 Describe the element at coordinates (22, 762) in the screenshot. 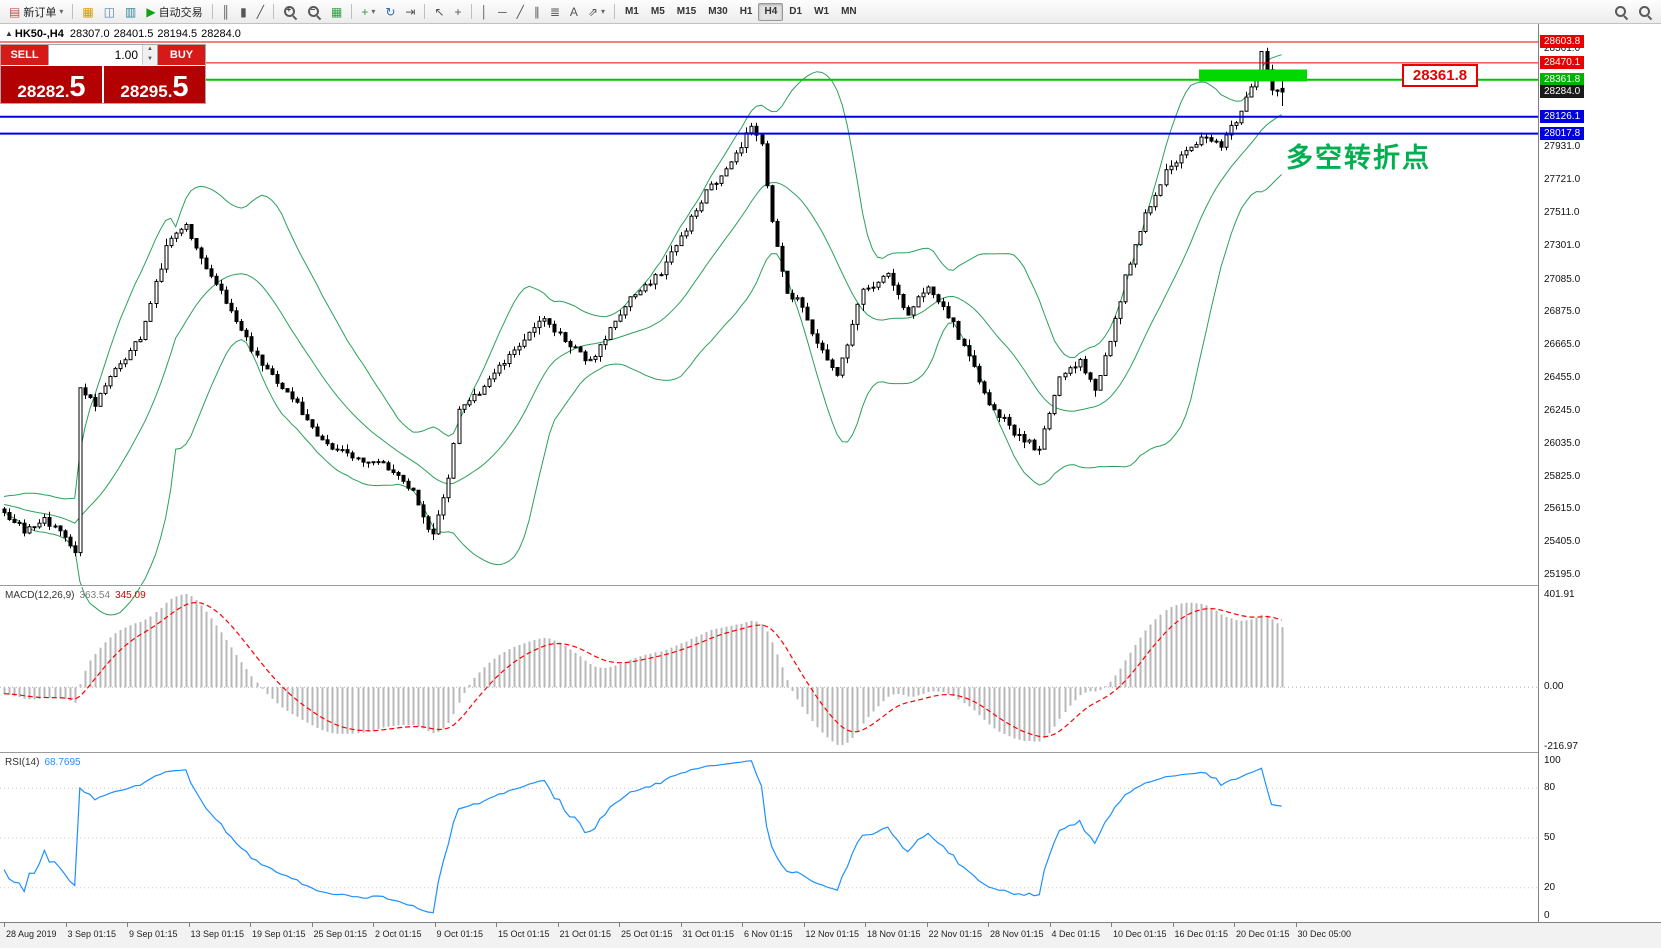

I see `rsi-name: RSI(14)` at that location.